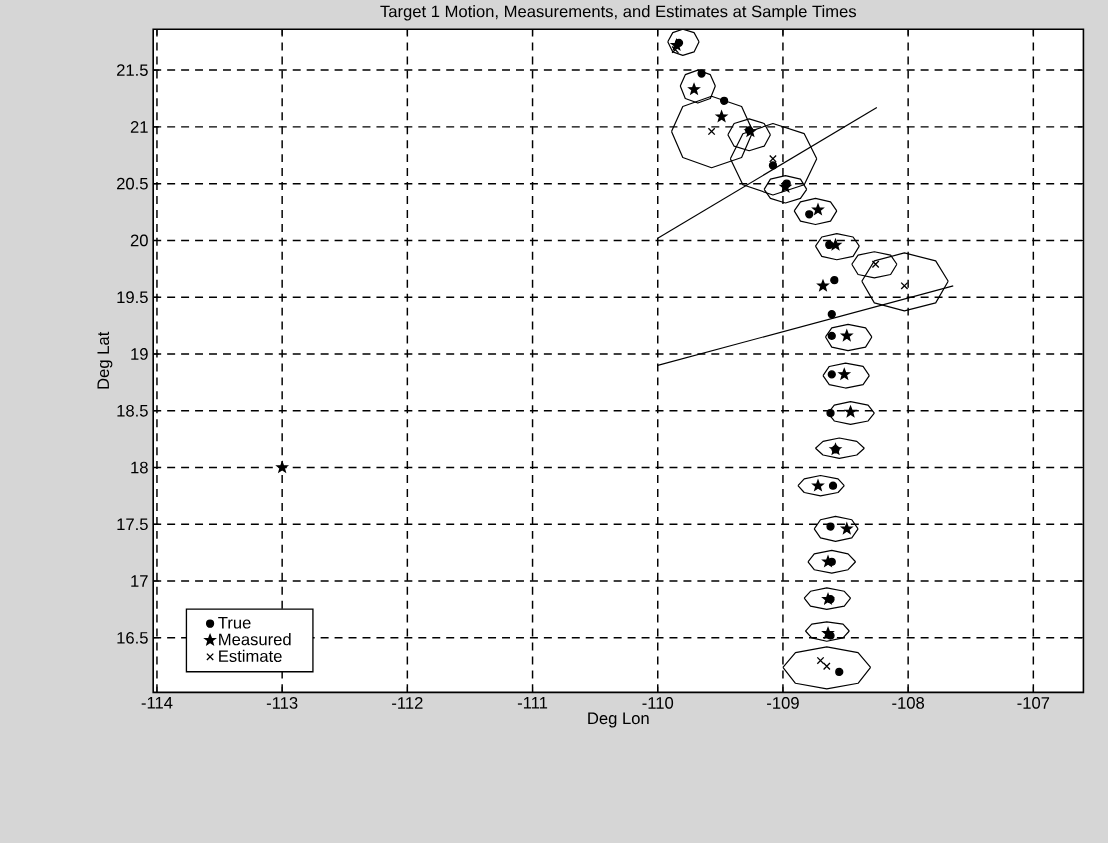  Describe the element at coordinates (532, 702) in the screenshot. I see `x-tick-label: -111` at that location.